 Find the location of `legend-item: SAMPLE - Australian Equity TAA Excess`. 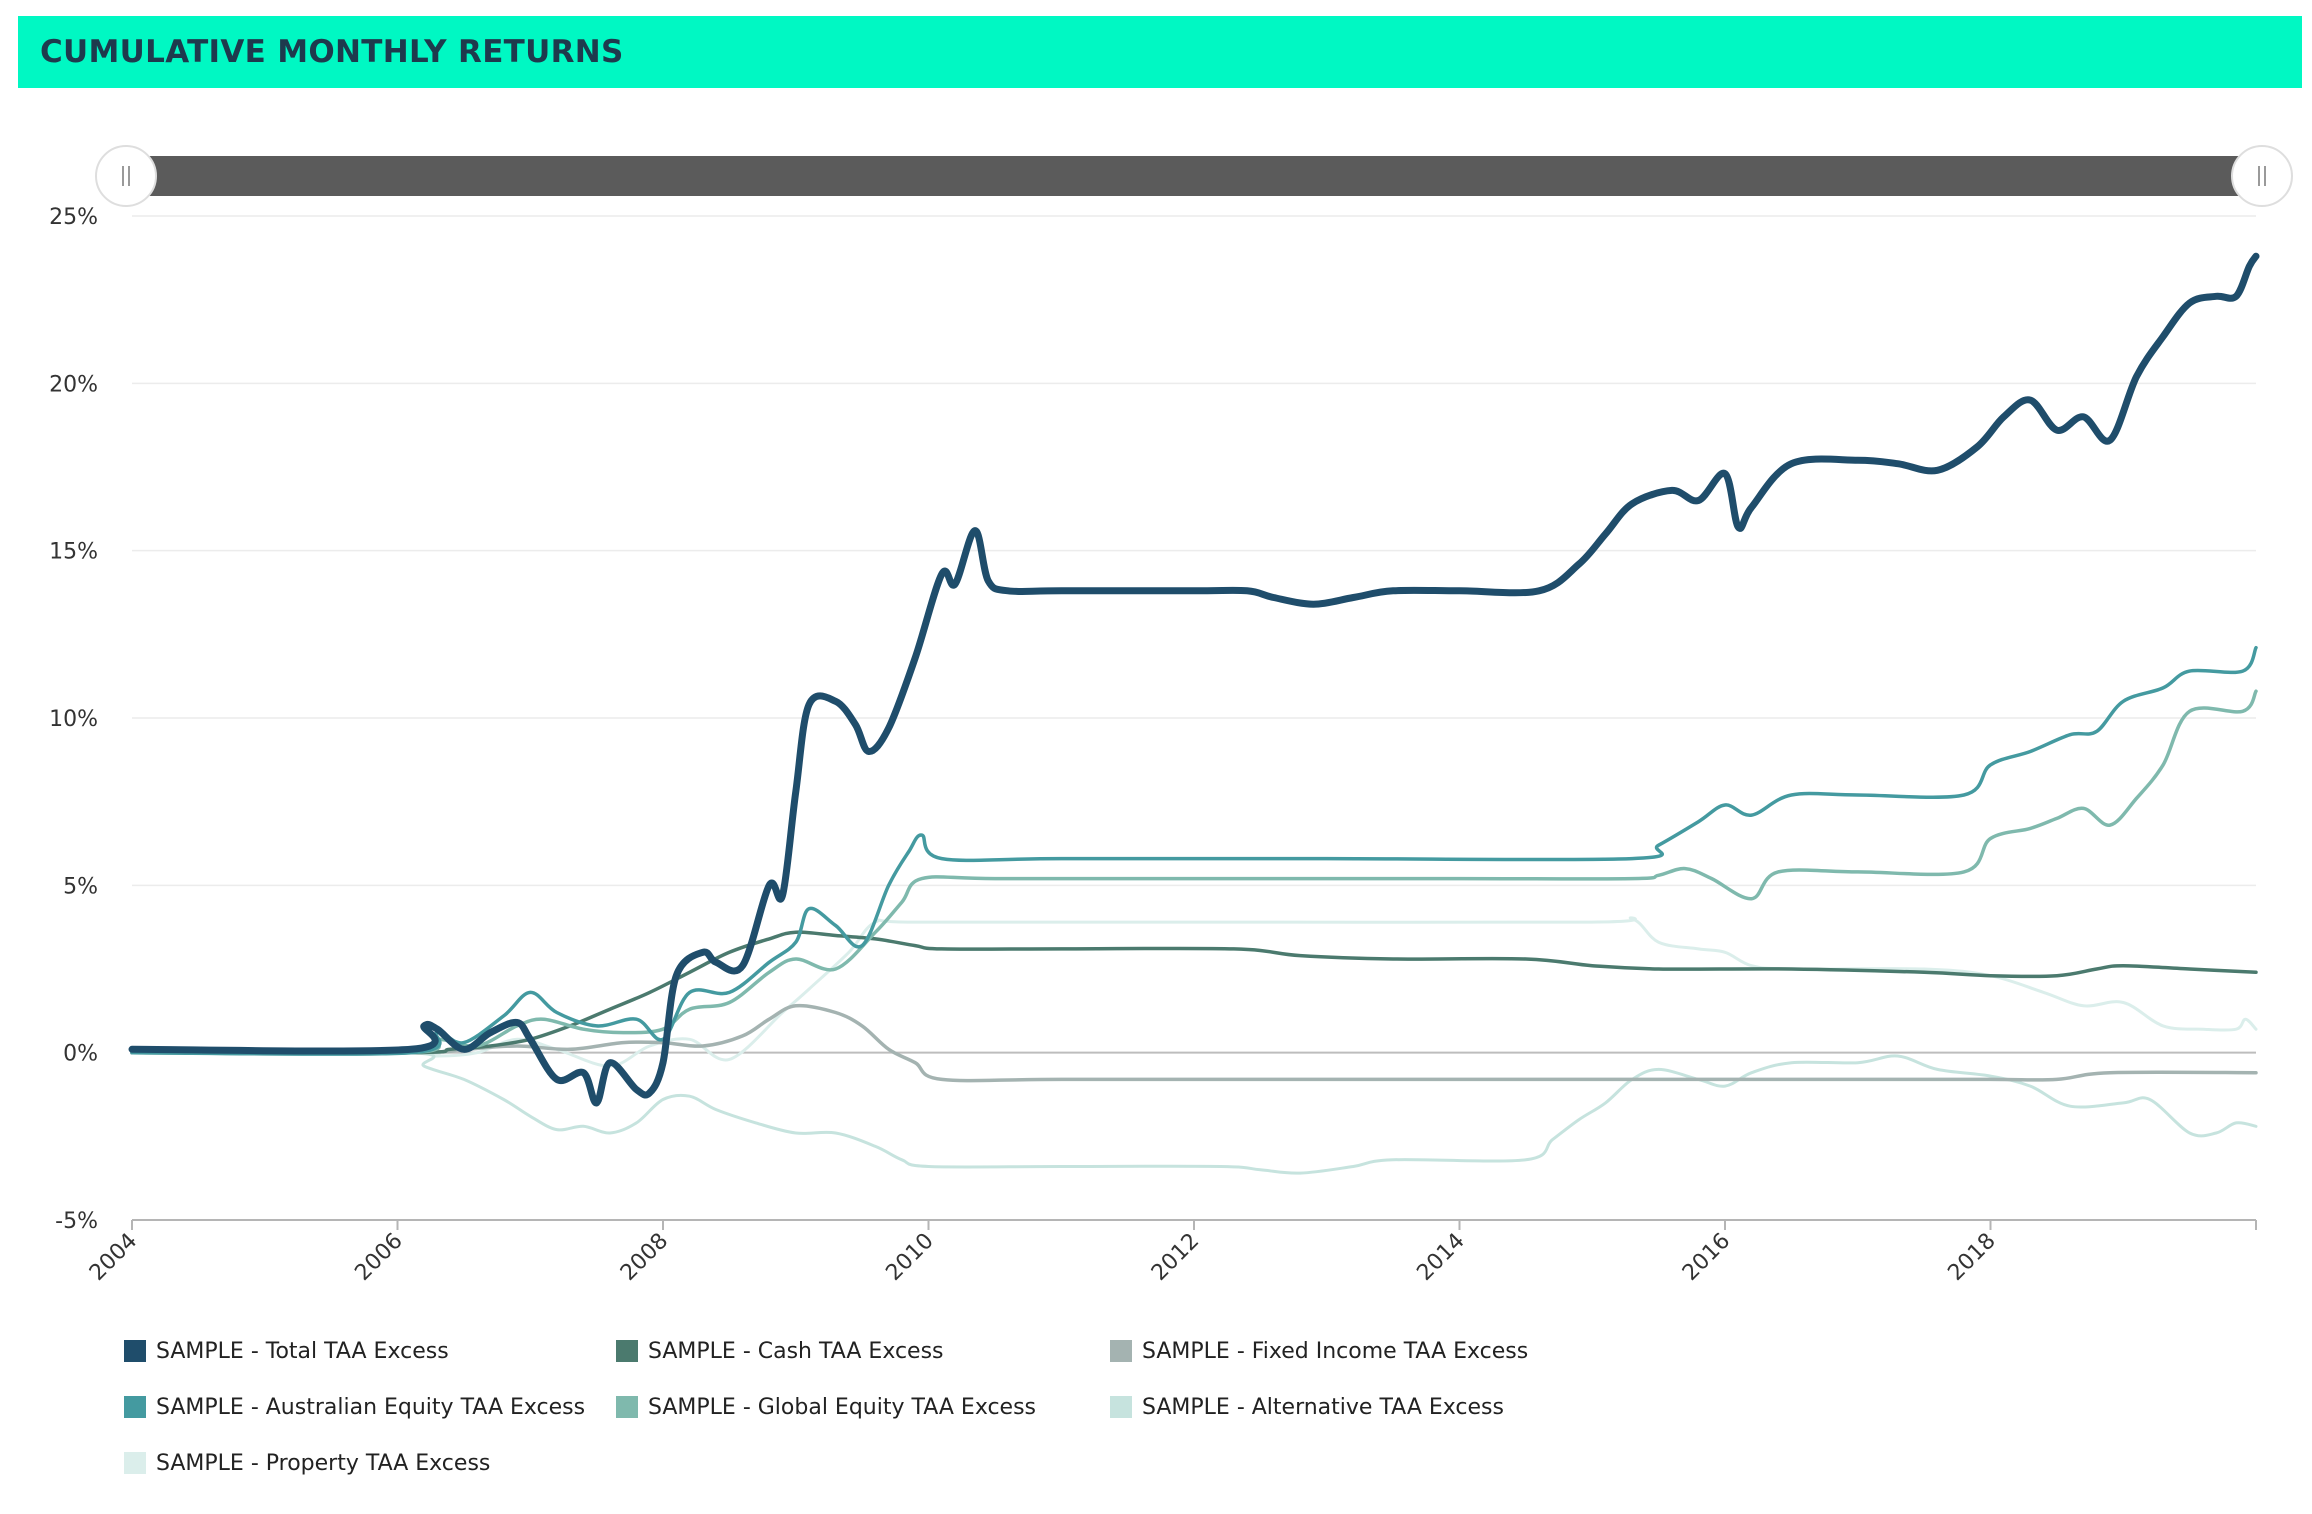

legend-item: SAMPLE - Australian Equity TAA Excess is located at coordinates (354, 1407).